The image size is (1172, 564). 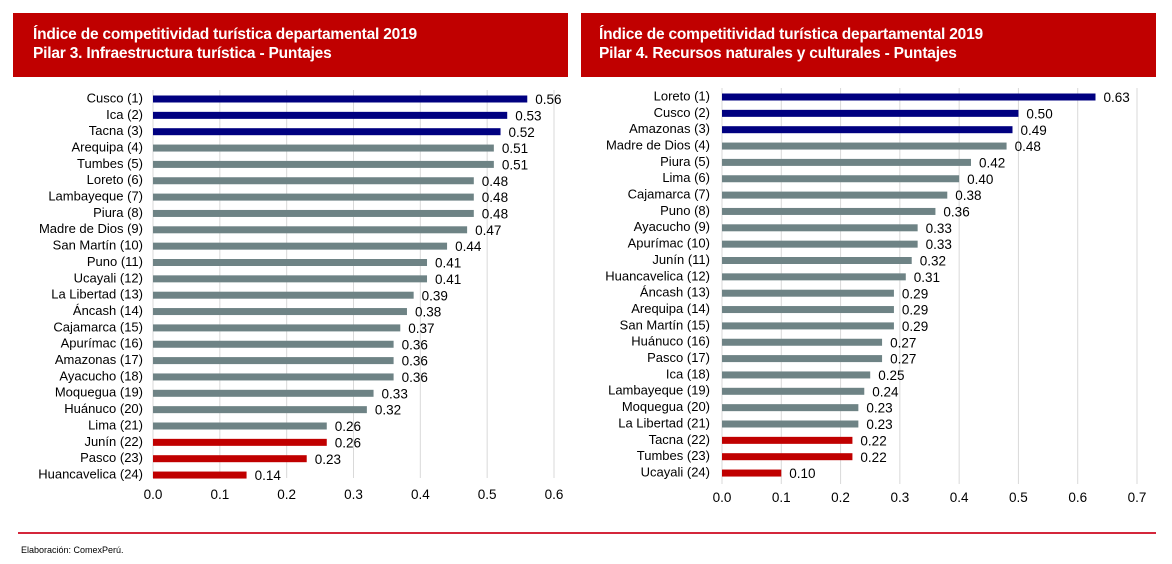 I want to click on category-label: Amazonas (3), so click(x=669, y=128).